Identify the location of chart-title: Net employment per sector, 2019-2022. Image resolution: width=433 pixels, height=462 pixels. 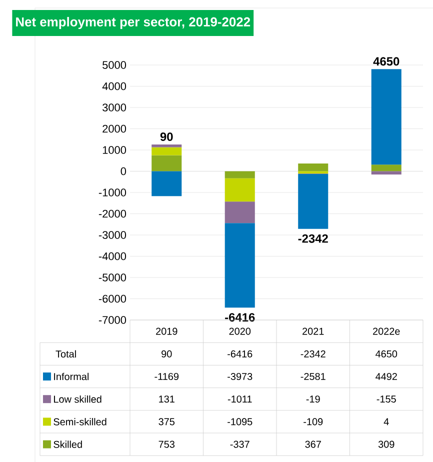
(133, 23).